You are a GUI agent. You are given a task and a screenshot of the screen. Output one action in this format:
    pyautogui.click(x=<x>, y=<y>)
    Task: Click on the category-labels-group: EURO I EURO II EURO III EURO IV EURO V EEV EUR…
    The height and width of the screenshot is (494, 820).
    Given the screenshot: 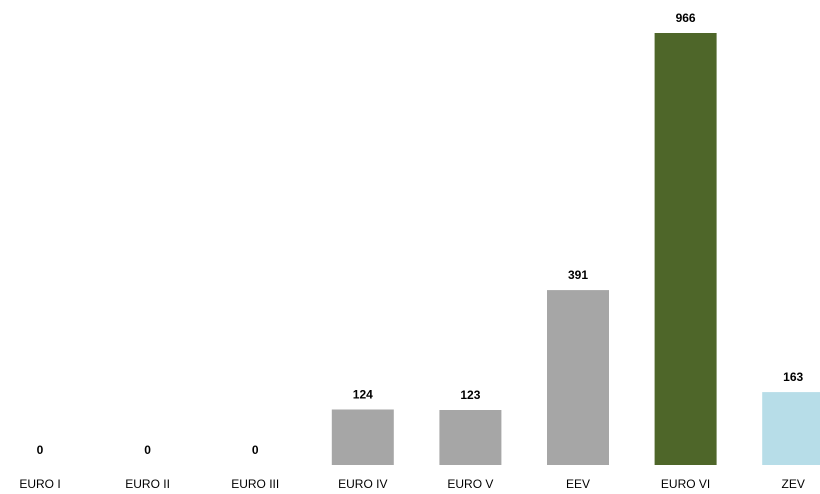 What is the action you would take?
    pyautogui.click(x=412, y=484)
    